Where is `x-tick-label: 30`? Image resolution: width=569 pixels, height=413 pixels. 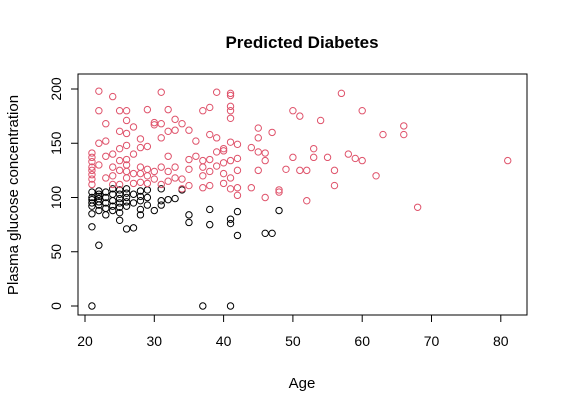
x-tick-label: 30 is located at coordinates (155, 341).